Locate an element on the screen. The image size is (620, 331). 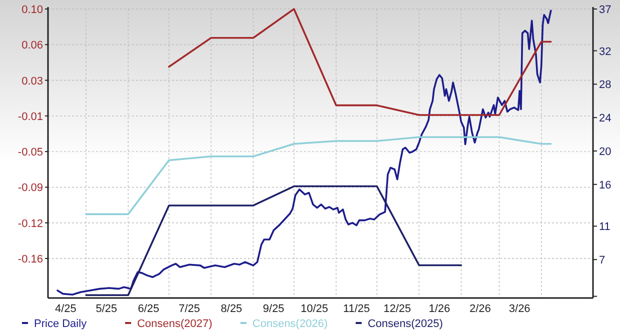
x-tick-label: 12/25 is located at coordinates (398, 309).